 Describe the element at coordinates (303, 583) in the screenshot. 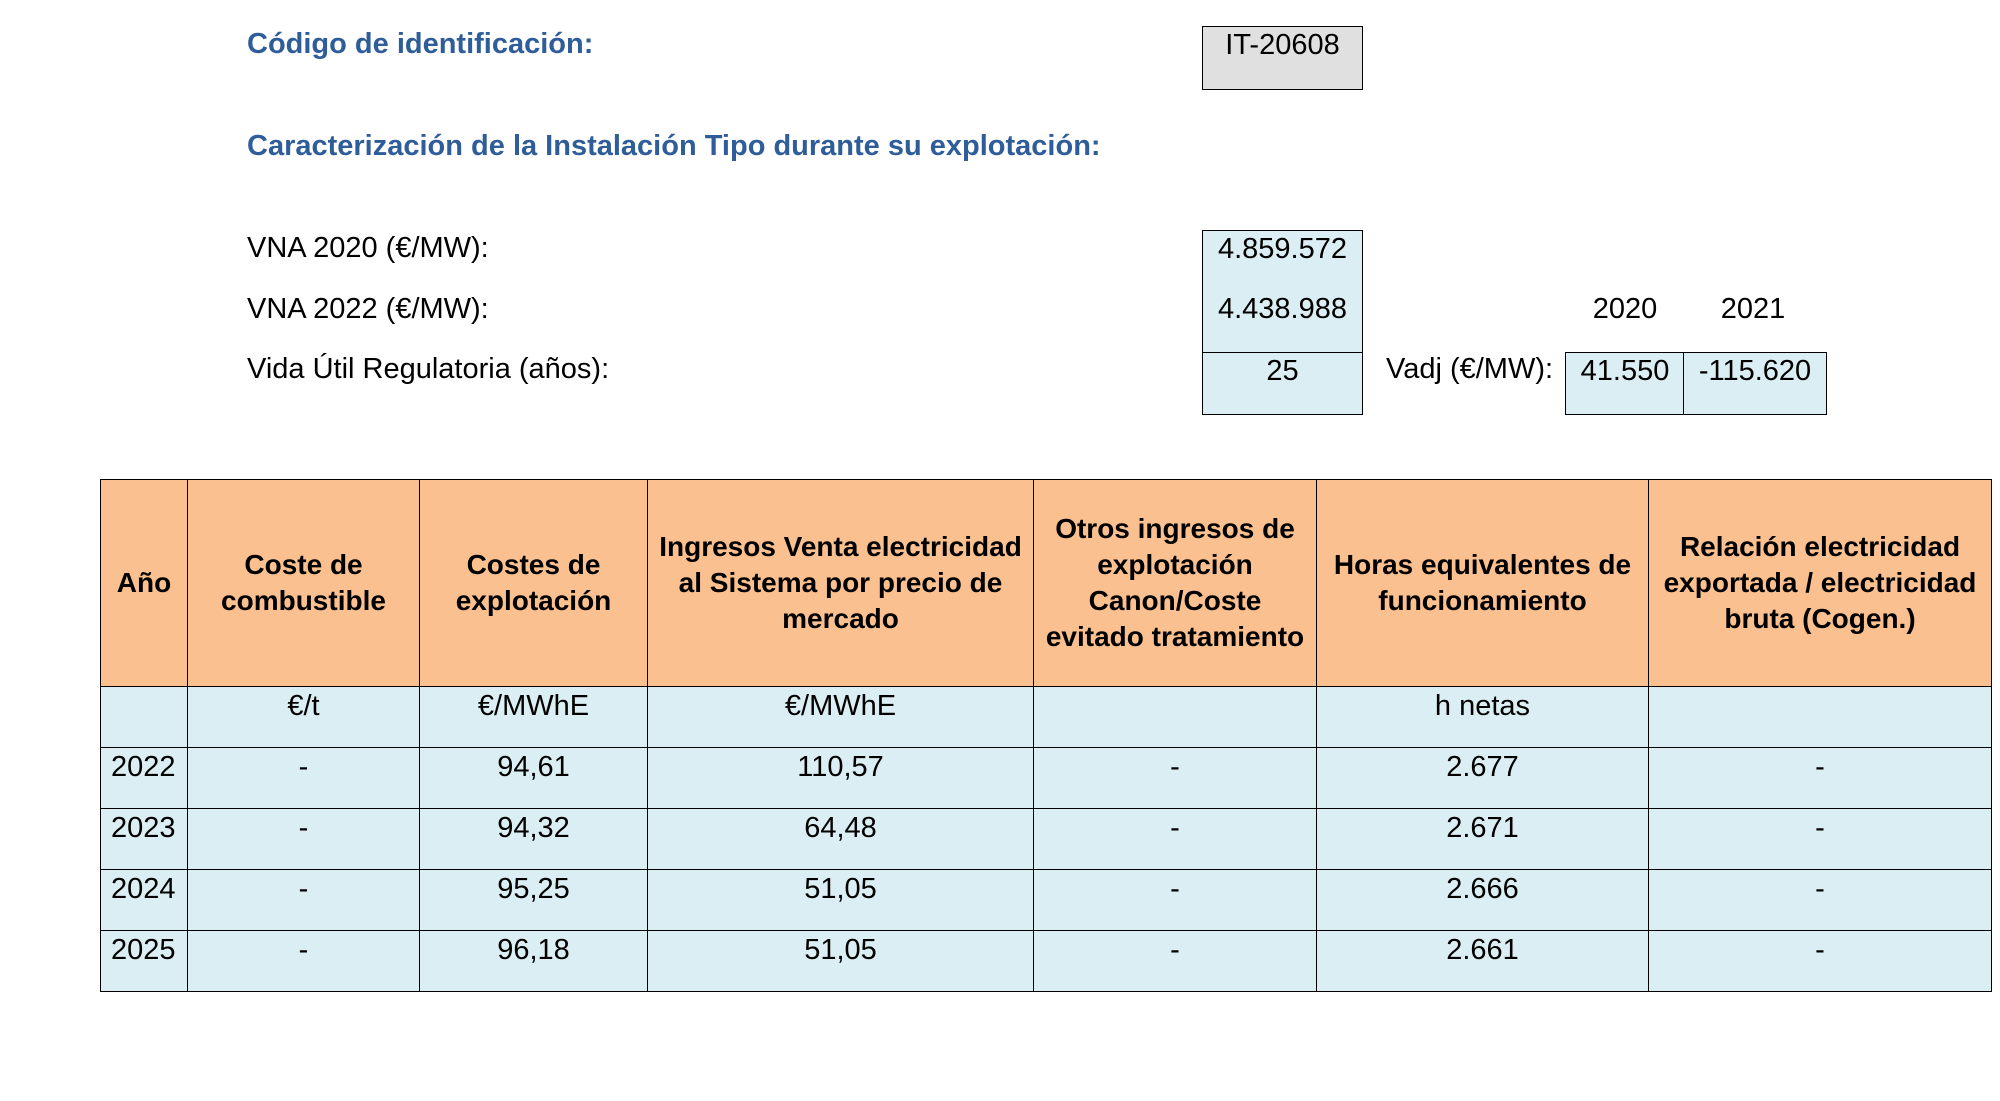

I see `col-header-coste-combustible: Coste de combustible` at that location.